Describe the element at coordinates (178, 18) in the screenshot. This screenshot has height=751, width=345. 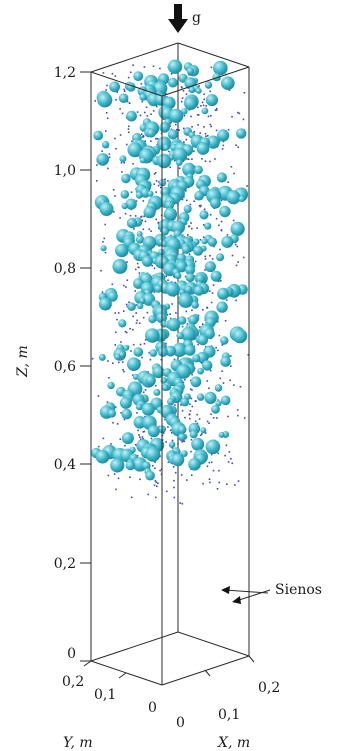
I see `gravity-arrow-icon` at that location.